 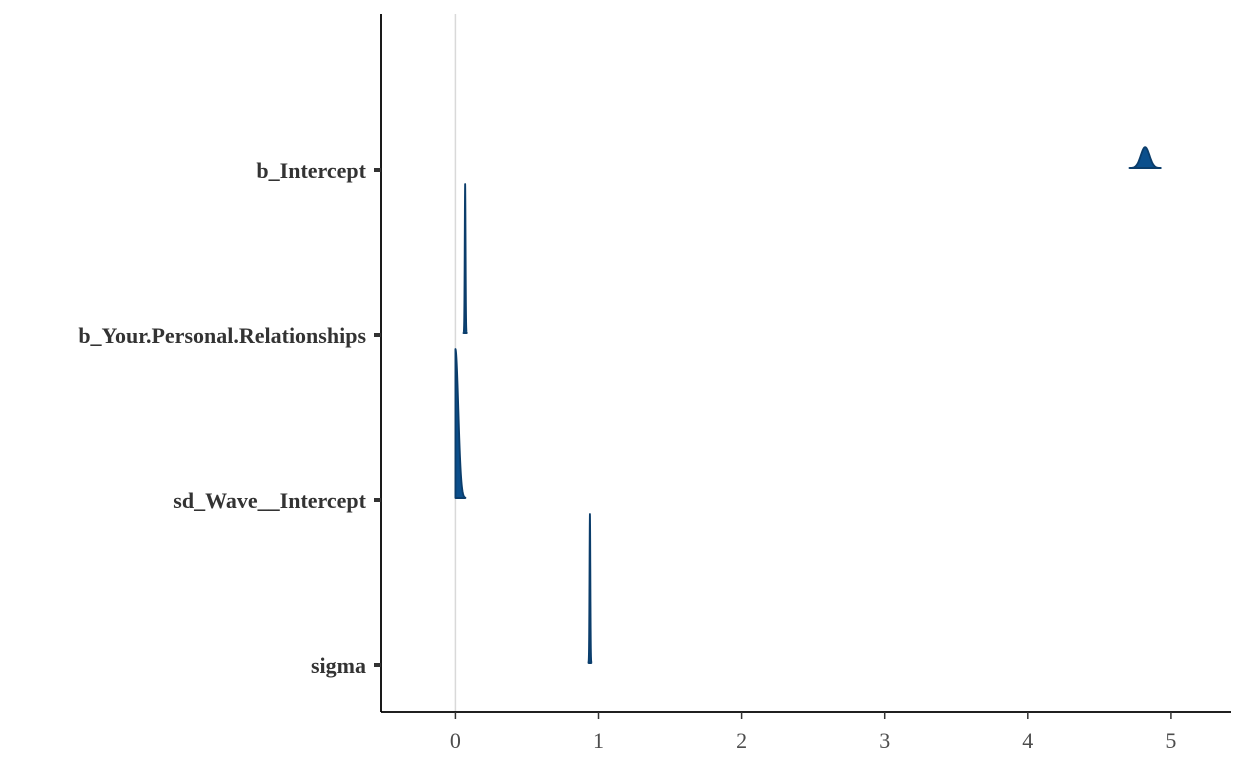 I want to click on x-tick-label: 5, so click(x=1170, y=740).